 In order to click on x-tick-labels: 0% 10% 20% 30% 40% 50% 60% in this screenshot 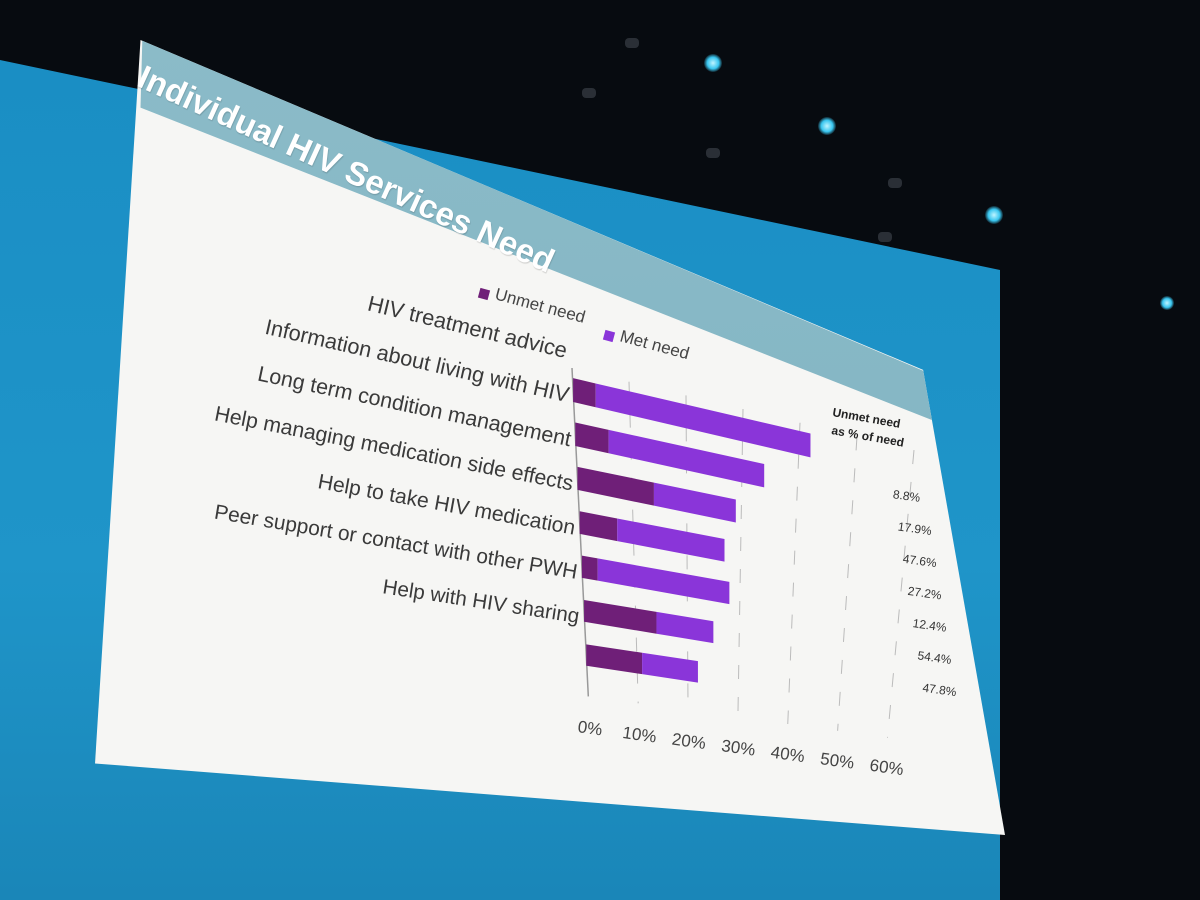, I will do `click(741, 748)`.